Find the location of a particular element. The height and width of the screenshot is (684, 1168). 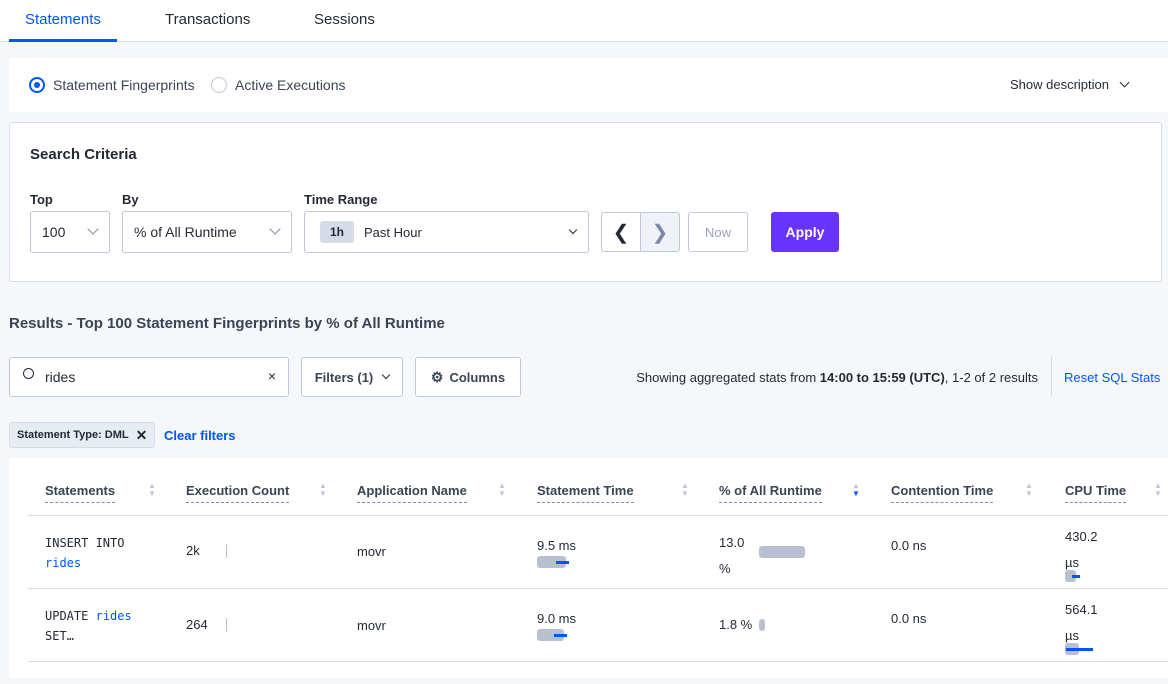

tab-transactions: Transactions is located at coordinates (208, 19).